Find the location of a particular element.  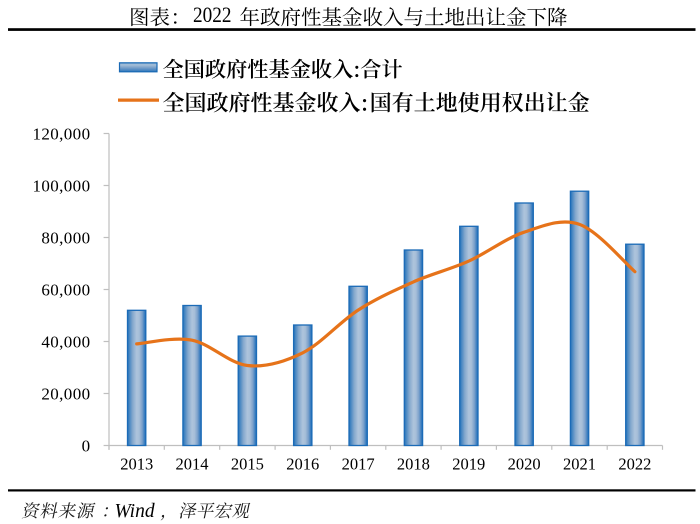

svg-text: 2020 is located at coordinates (524, 464).